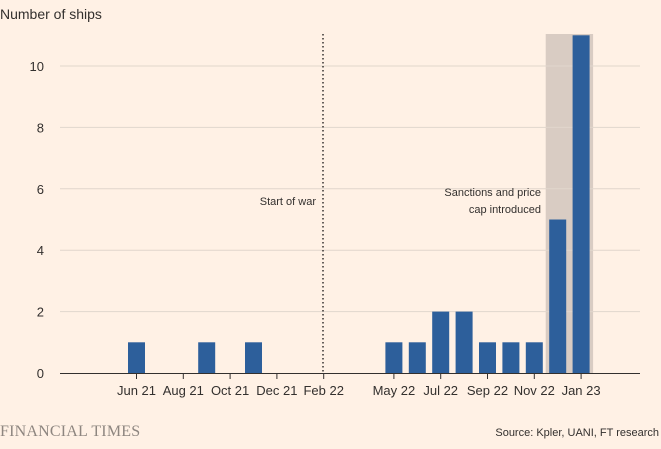 The image size is (661, 449). Describe the element at coordinates (394, 390) in the screenshot. I see `x-tick-label: May 22` at that location.